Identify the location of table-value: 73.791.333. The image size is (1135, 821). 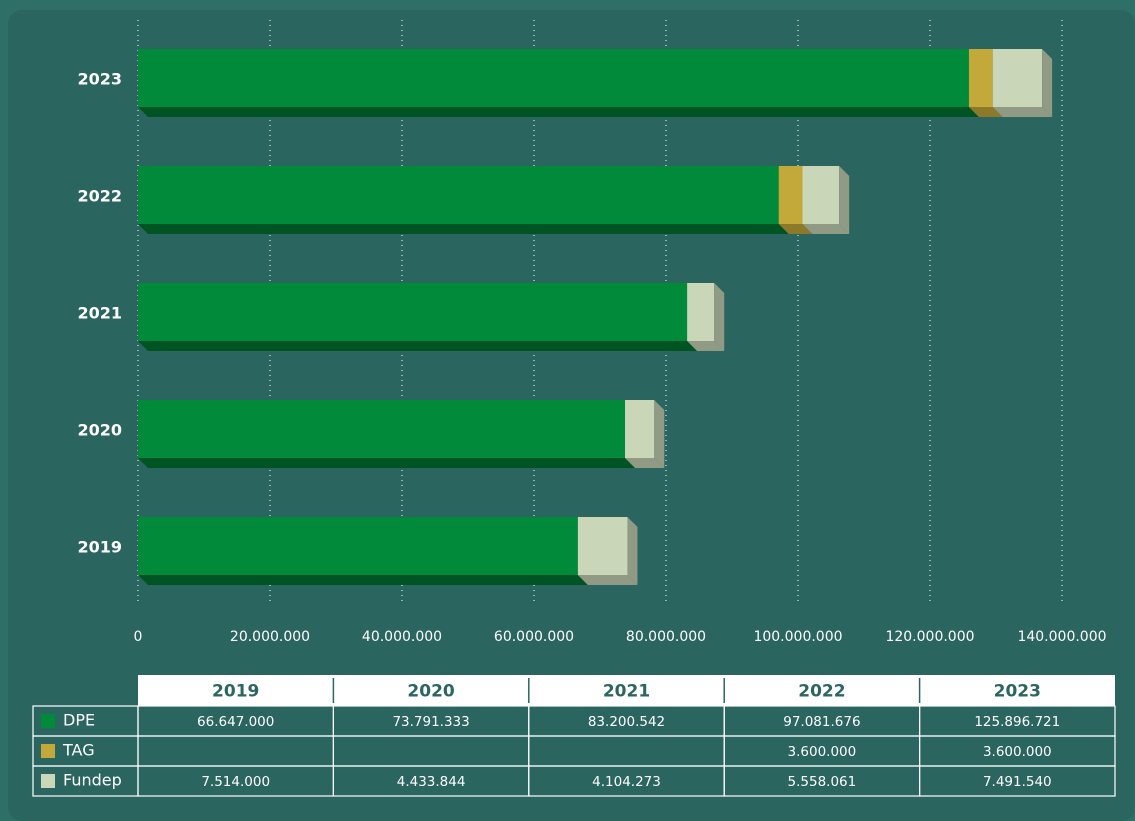
(430, 722).